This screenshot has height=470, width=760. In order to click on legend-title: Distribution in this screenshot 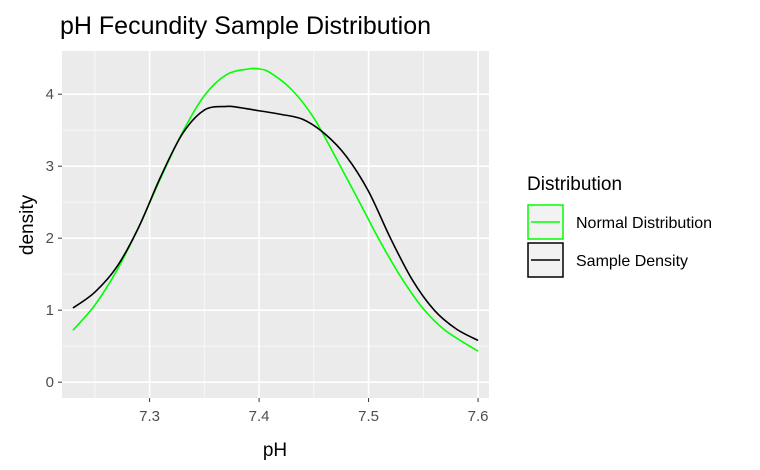, I will do `click(574, 184)`.